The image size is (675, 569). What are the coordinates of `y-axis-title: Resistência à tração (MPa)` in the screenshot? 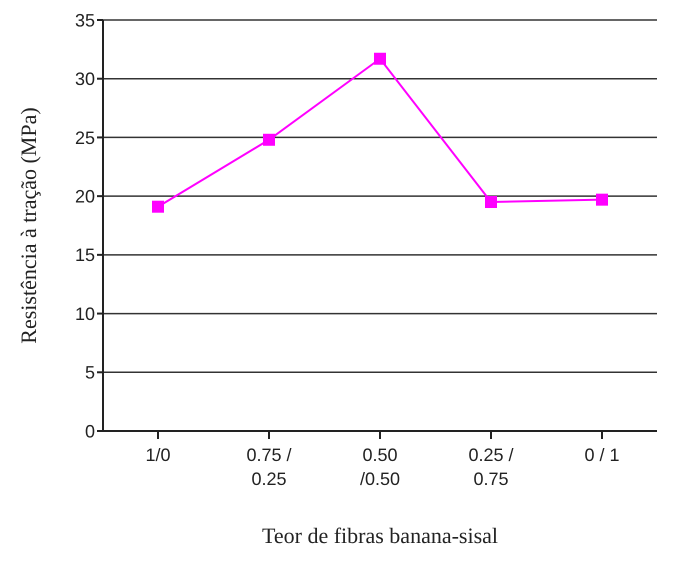 It's located at (28, 225).